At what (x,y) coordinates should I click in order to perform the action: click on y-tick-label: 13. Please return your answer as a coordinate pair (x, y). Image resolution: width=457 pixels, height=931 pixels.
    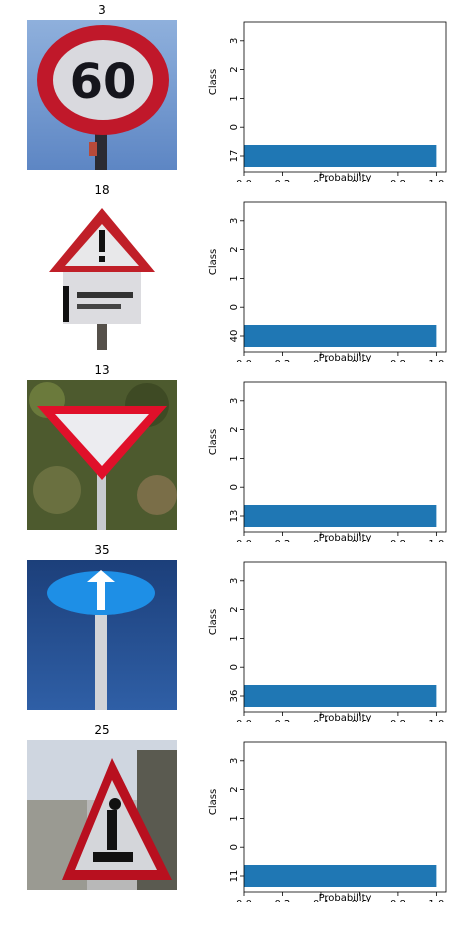
    Looking at the image, I should click on (234, 516).